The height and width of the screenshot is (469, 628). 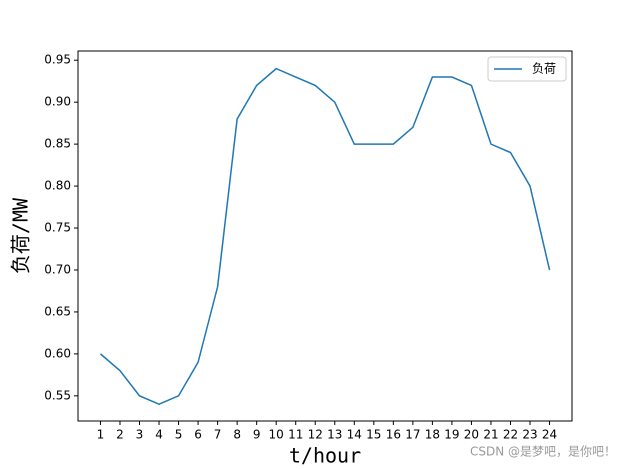 What do you see at coordinates (120, 435) in the screenshot?
I see `x-tick-label: 2` at bounding box center [120, 435].